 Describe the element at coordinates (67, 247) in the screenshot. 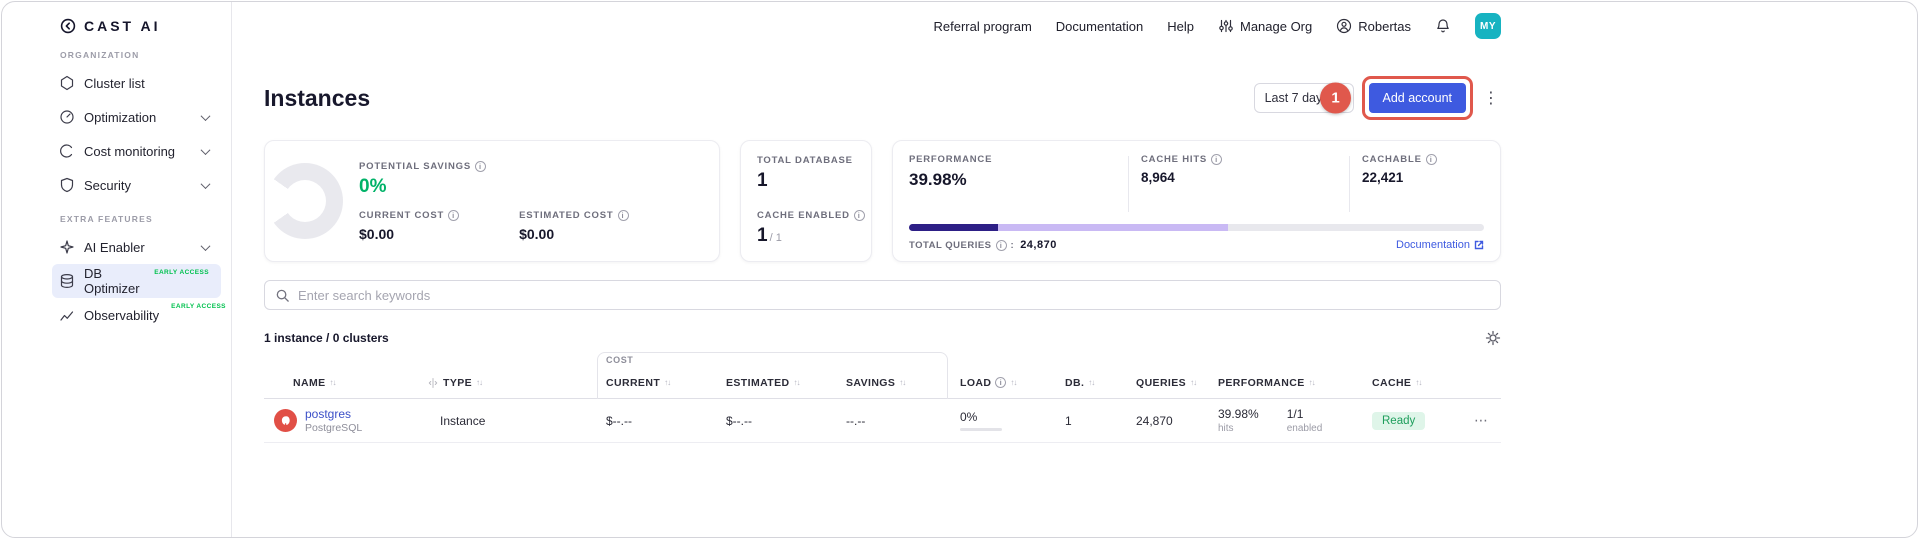

I see `sparkle-icon` at that location.